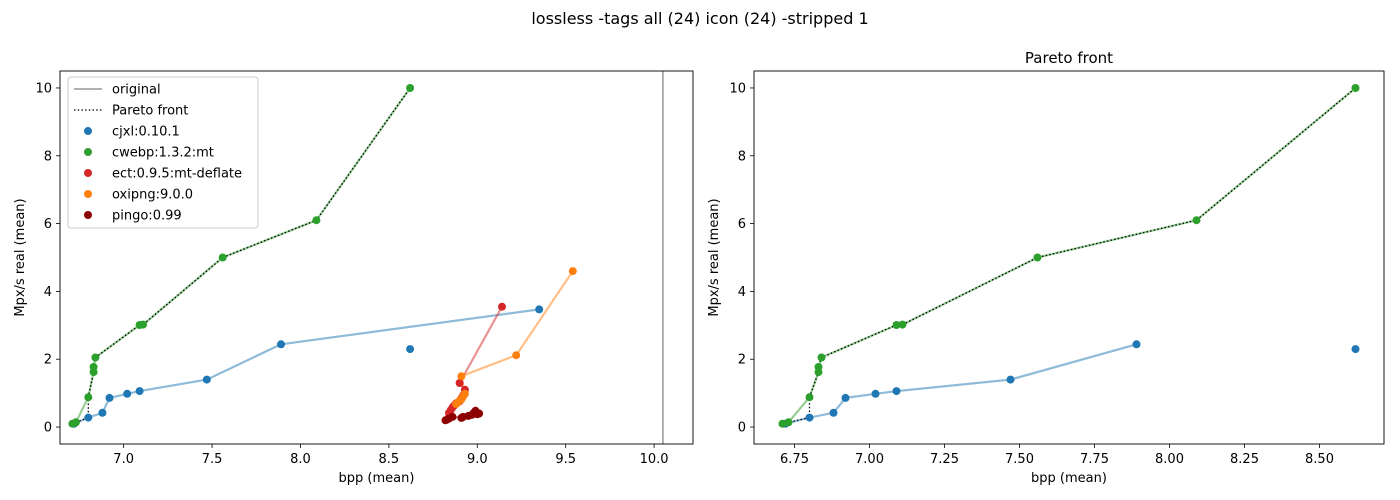 The image size is (1400, 500). Describe the element at coordinates (88, 173) in the screenshot. I see `legend-swatch-ect` at that location.